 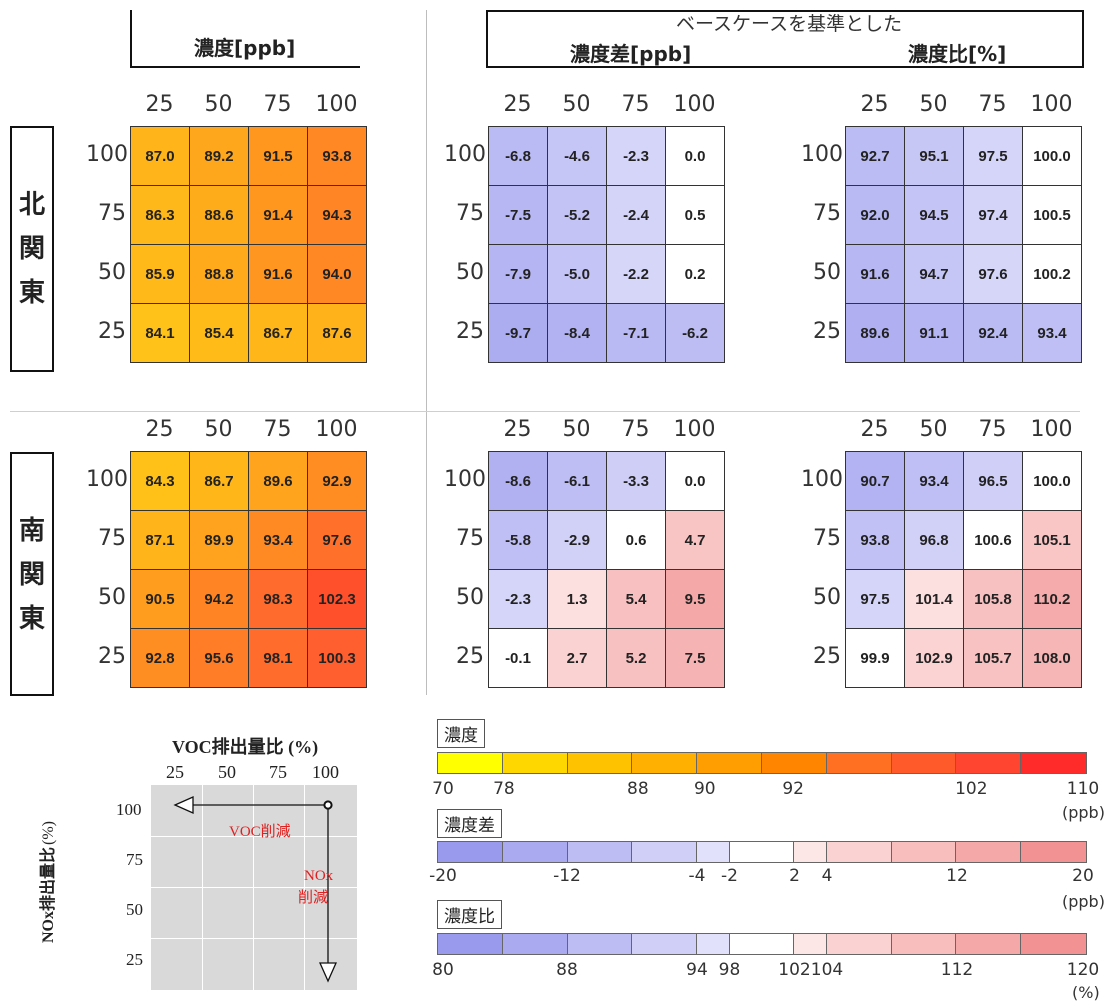 What do you see at coordinates (227, 772) in the screenshot?
I see `explainer-x-tick: 50` at bounding box center [227, 772].